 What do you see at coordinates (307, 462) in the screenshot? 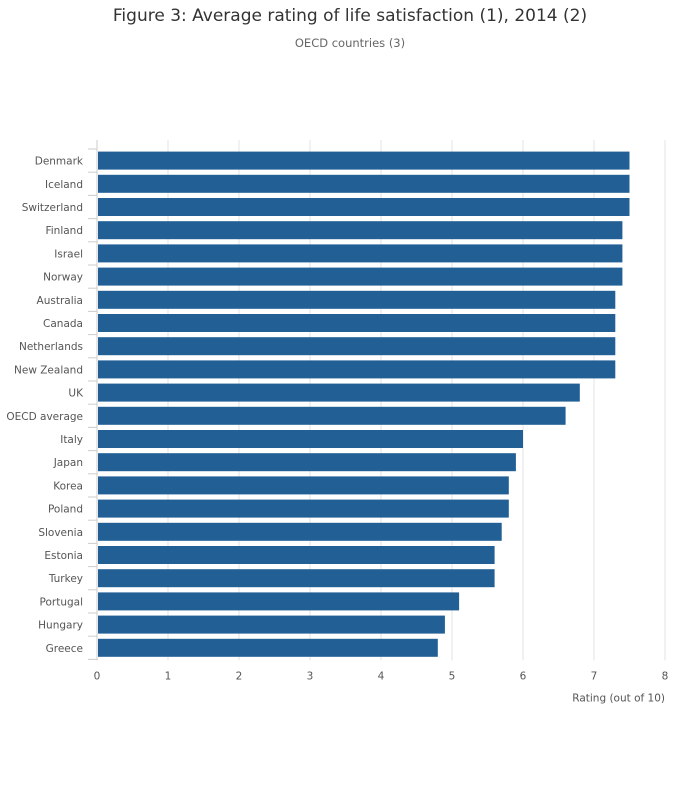
I see `bar-japan` at bounding box center [307, 462].